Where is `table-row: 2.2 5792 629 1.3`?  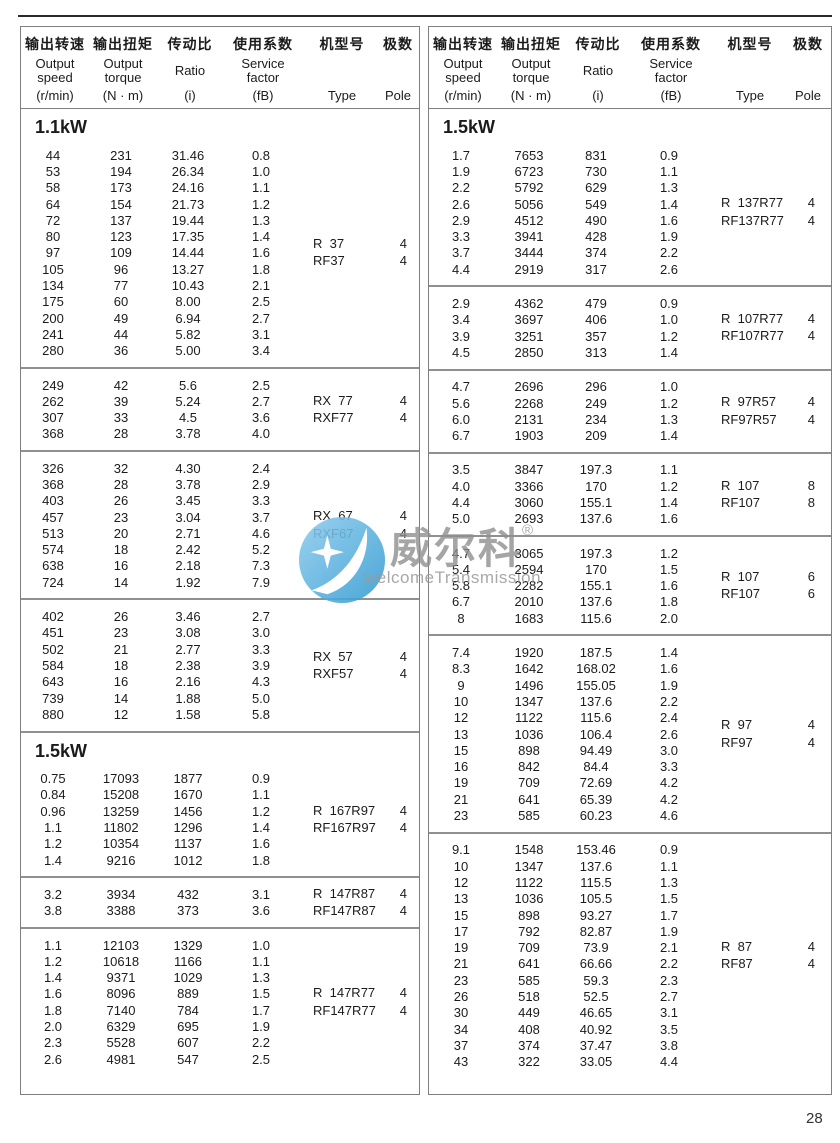
table-row: 2.2 5792 629 1.3 is located at coordinates (630, 188).